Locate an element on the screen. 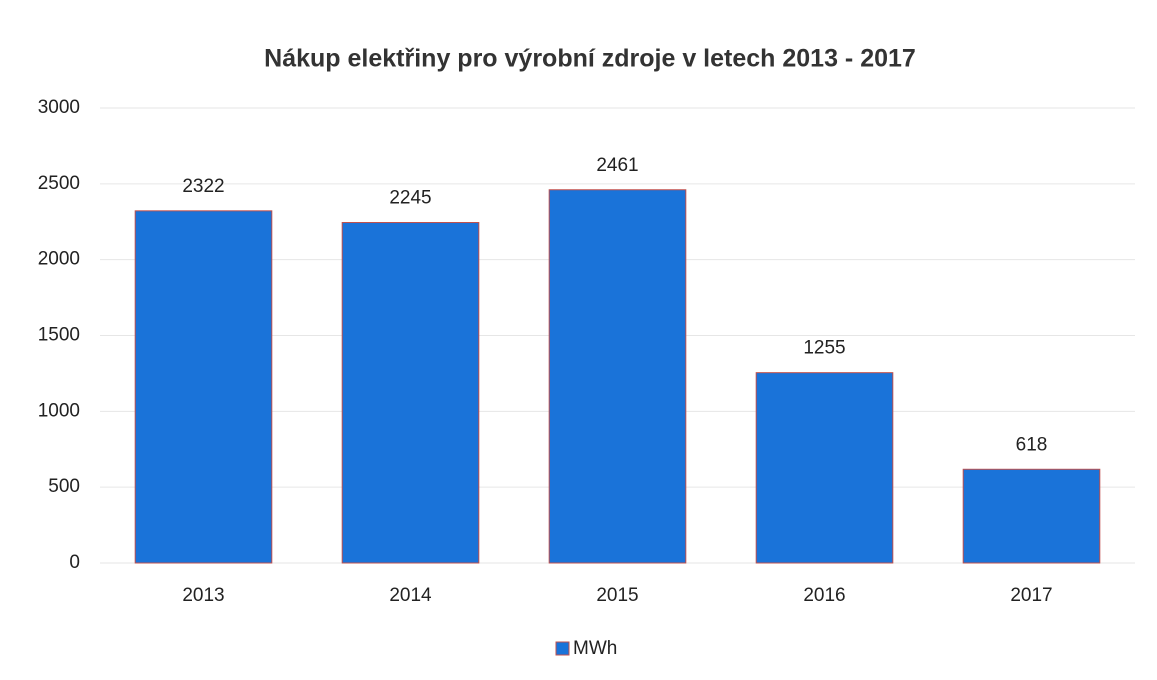 The width and height of the screenshot is (1157, 680). data-label: 2461 is located at coordinates (617, 165).